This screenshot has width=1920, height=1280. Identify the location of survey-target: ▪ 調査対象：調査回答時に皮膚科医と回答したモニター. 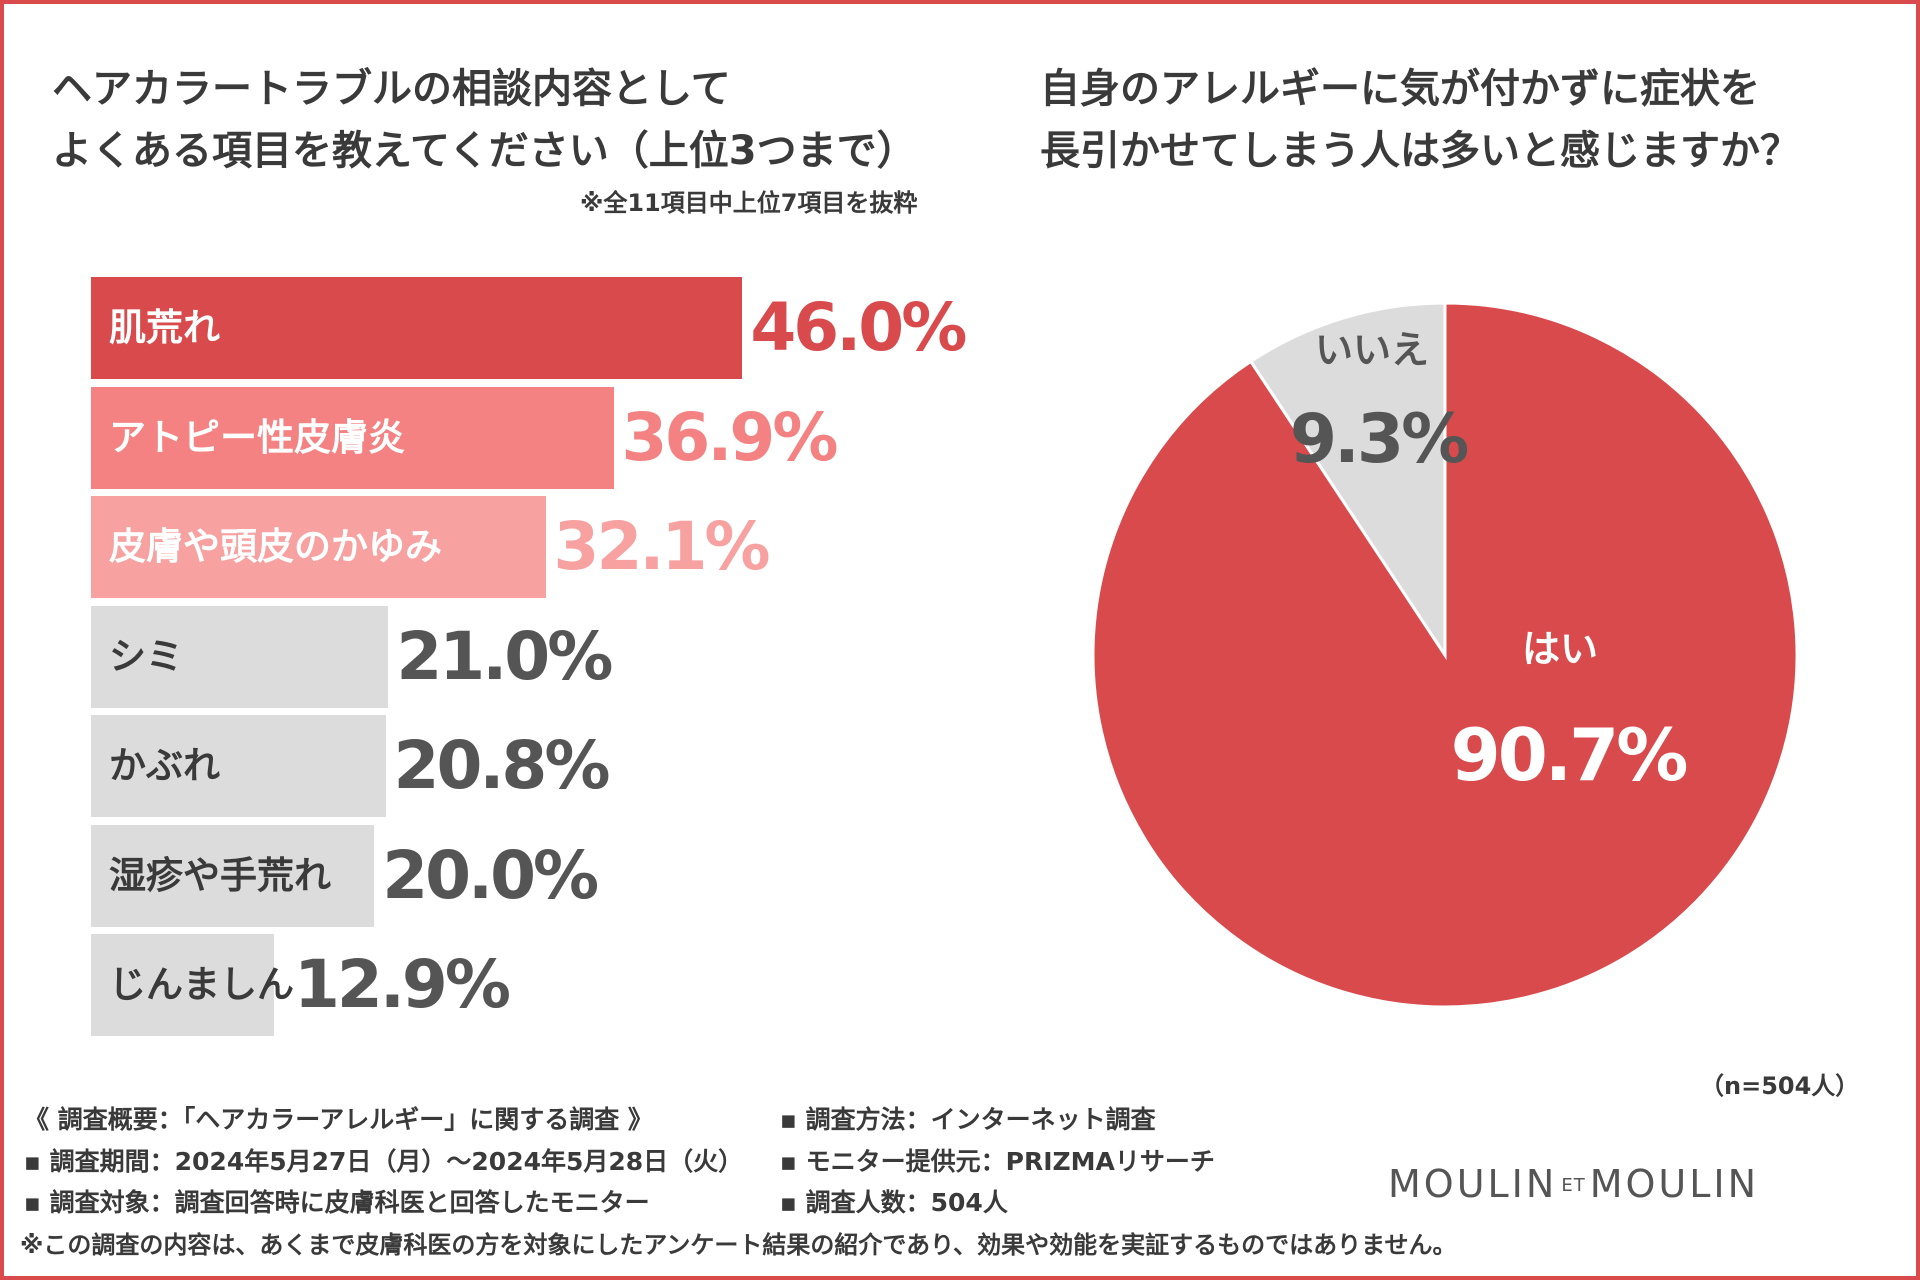
(337, 1202).